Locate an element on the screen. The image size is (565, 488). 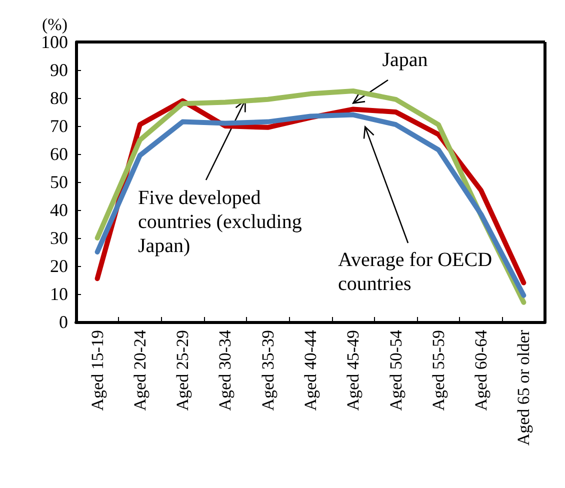
y-tick-label: 60 is located at coordinates (59, 154).